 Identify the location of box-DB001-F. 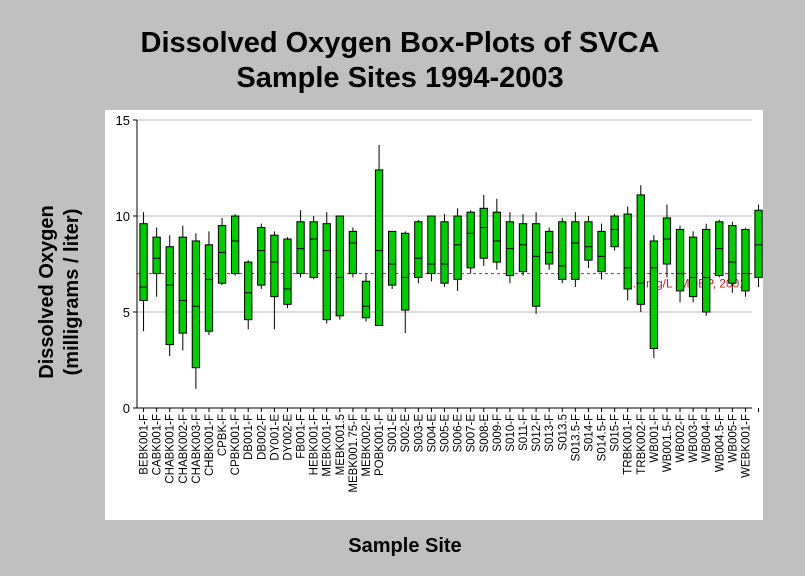
(248, 295).